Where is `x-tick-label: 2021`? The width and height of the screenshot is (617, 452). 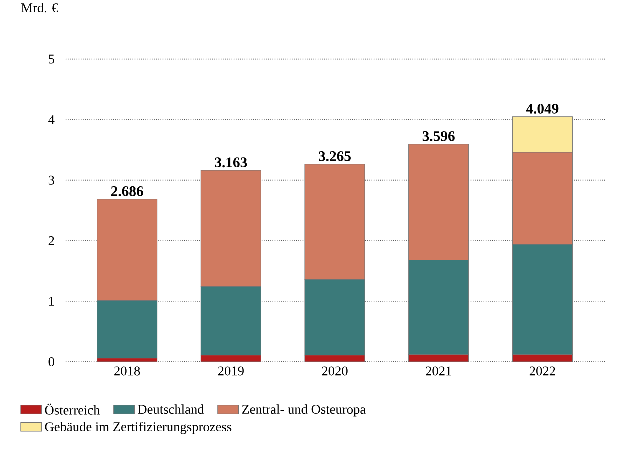 x-tick-label: 2021 is located at coordinates (439, 371).